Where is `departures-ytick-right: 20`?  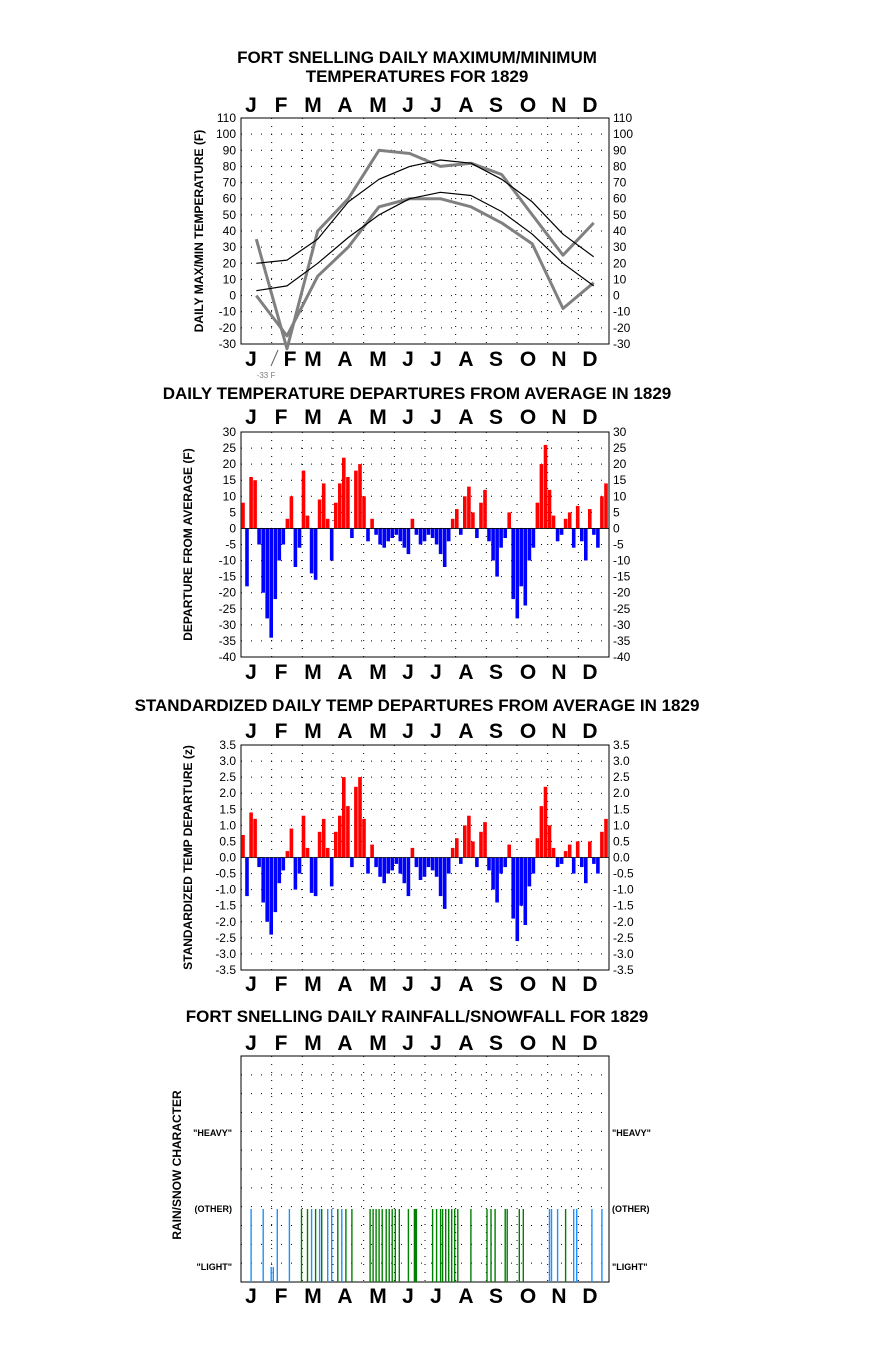 departures-ytick-right: 20 is located at coordinates (620, 464).